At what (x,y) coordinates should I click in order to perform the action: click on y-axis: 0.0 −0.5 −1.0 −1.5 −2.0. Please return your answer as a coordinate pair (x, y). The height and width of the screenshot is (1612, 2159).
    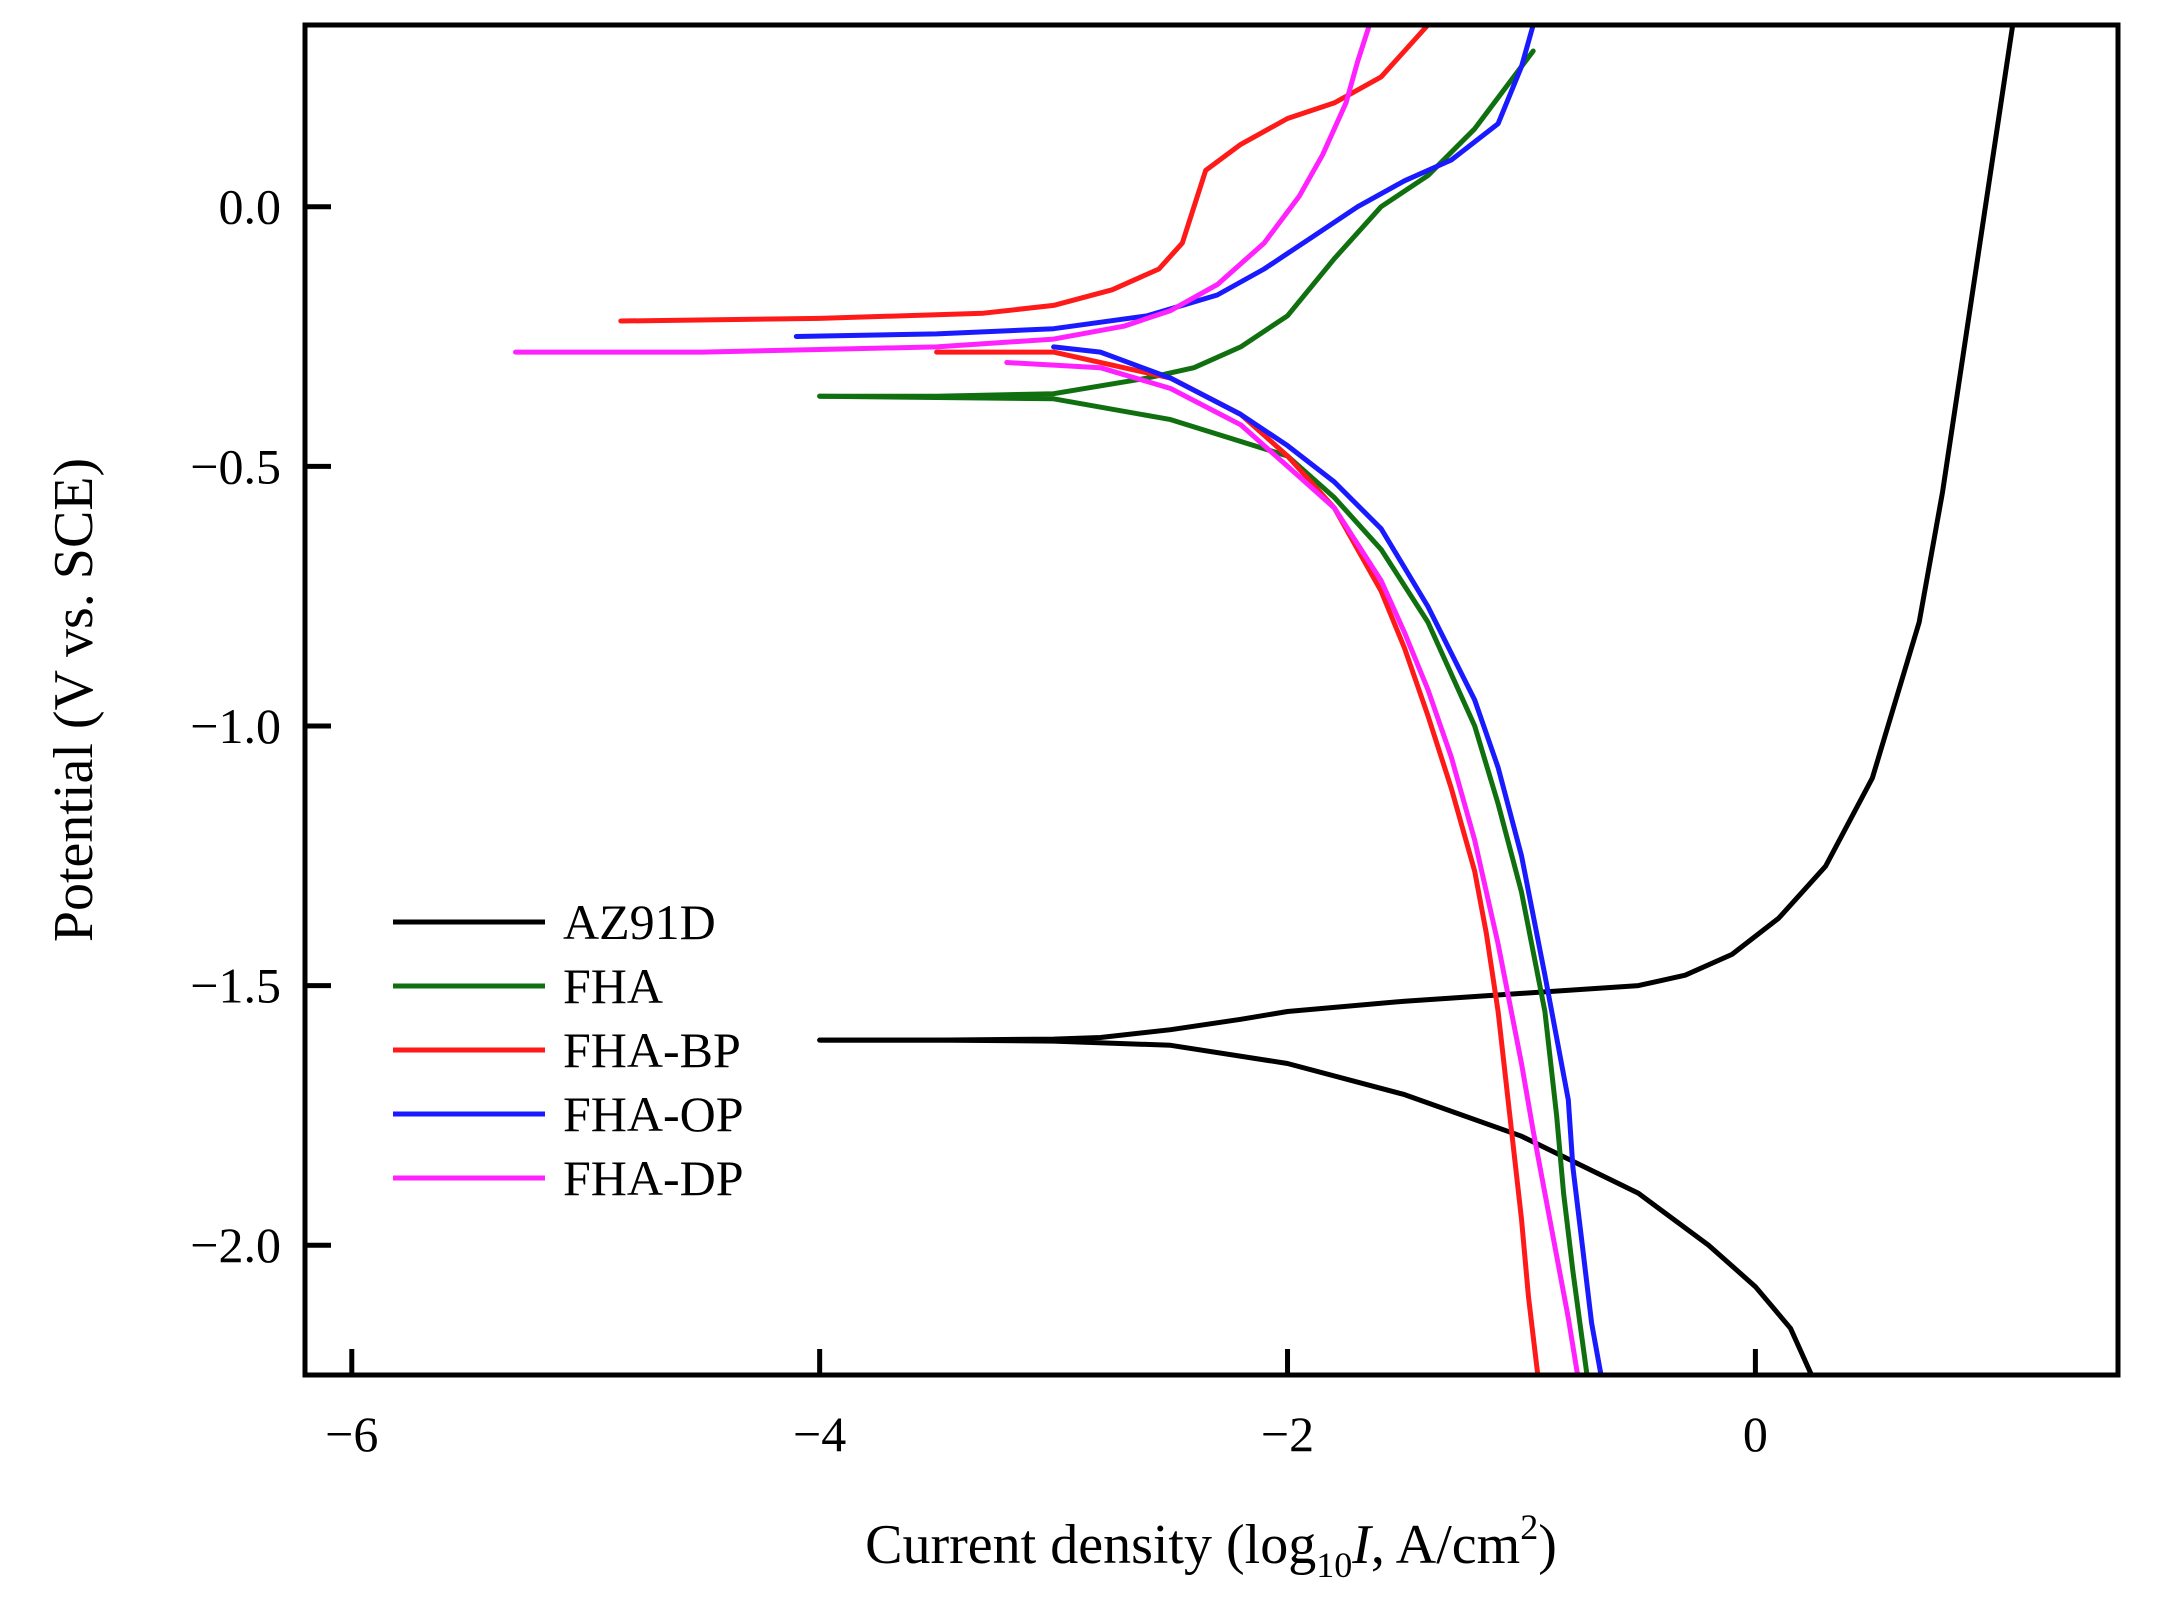
    Looking at the image, I should click on (260, 726).